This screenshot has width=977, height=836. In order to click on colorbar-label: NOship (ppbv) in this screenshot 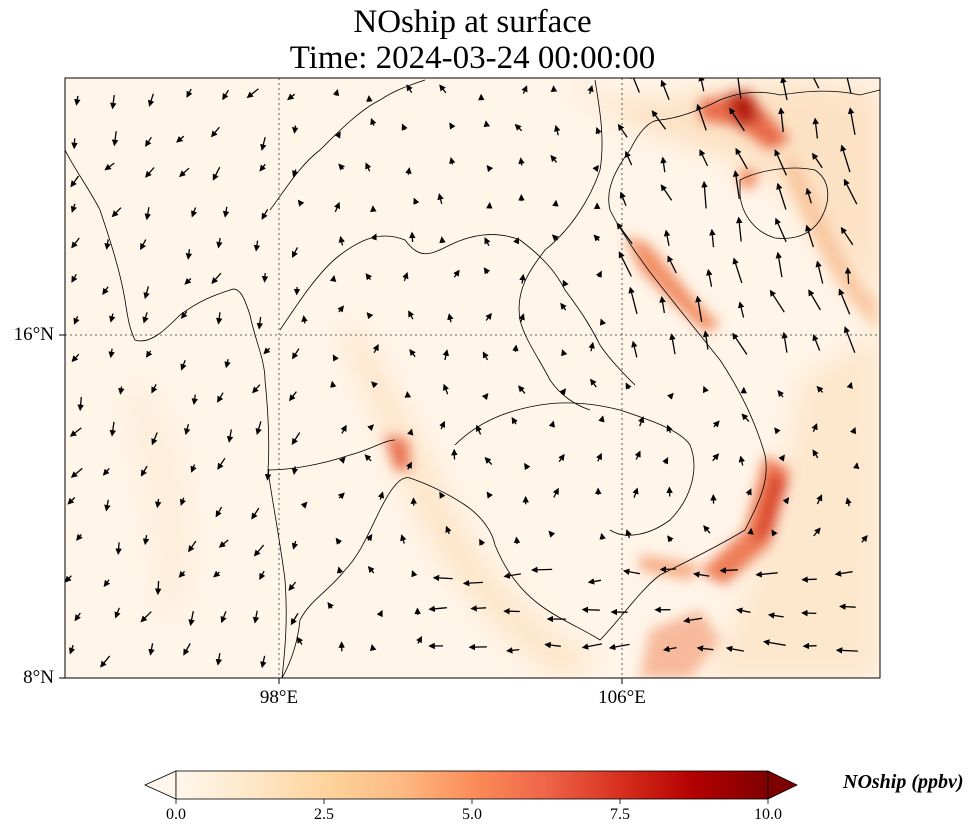, I will do `click(903, 782)`.